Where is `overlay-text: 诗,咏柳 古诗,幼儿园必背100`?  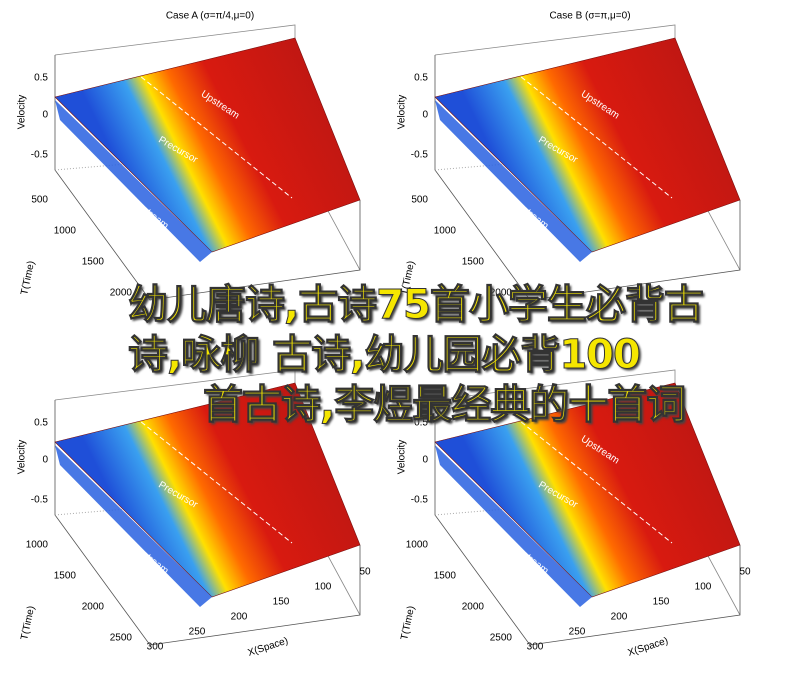
overlay-text: 诗,咏柳 古诗,幼儿园必背100 is located at coordinates (385, 355).